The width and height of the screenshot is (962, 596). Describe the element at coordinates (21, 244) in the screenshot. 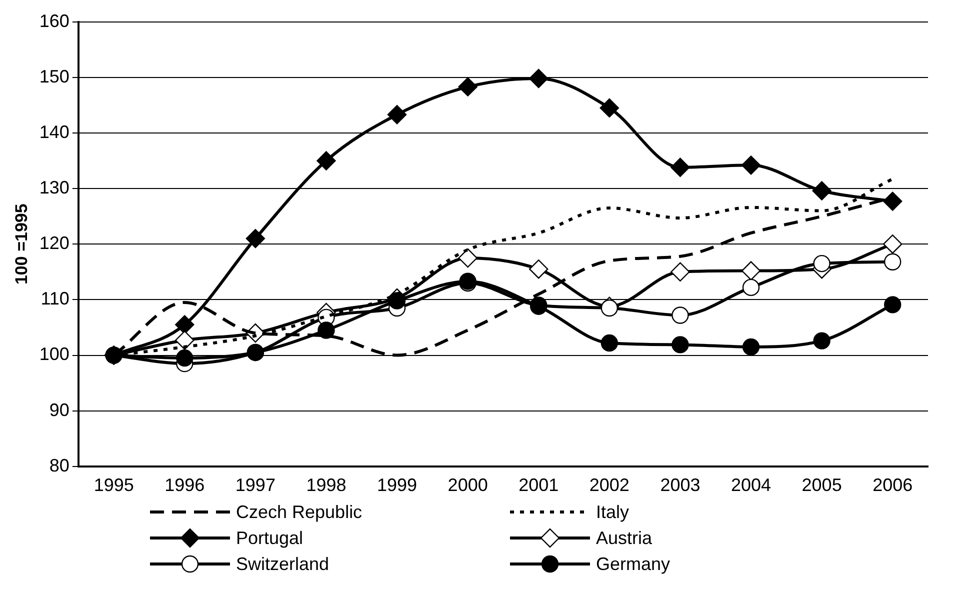

I see `y-axis-title: 100 =1995` at that location.